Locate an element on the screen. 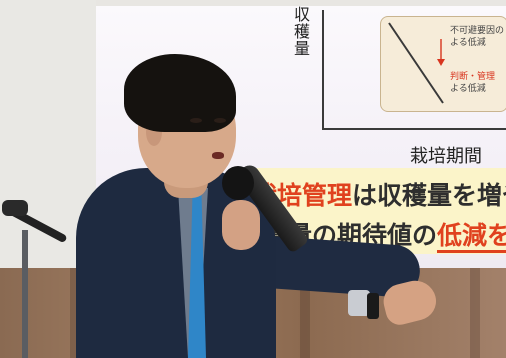 Image resolution: width=506 pixels, height=358 pixels. shirt-cuff is located at coordinates (359, 303).